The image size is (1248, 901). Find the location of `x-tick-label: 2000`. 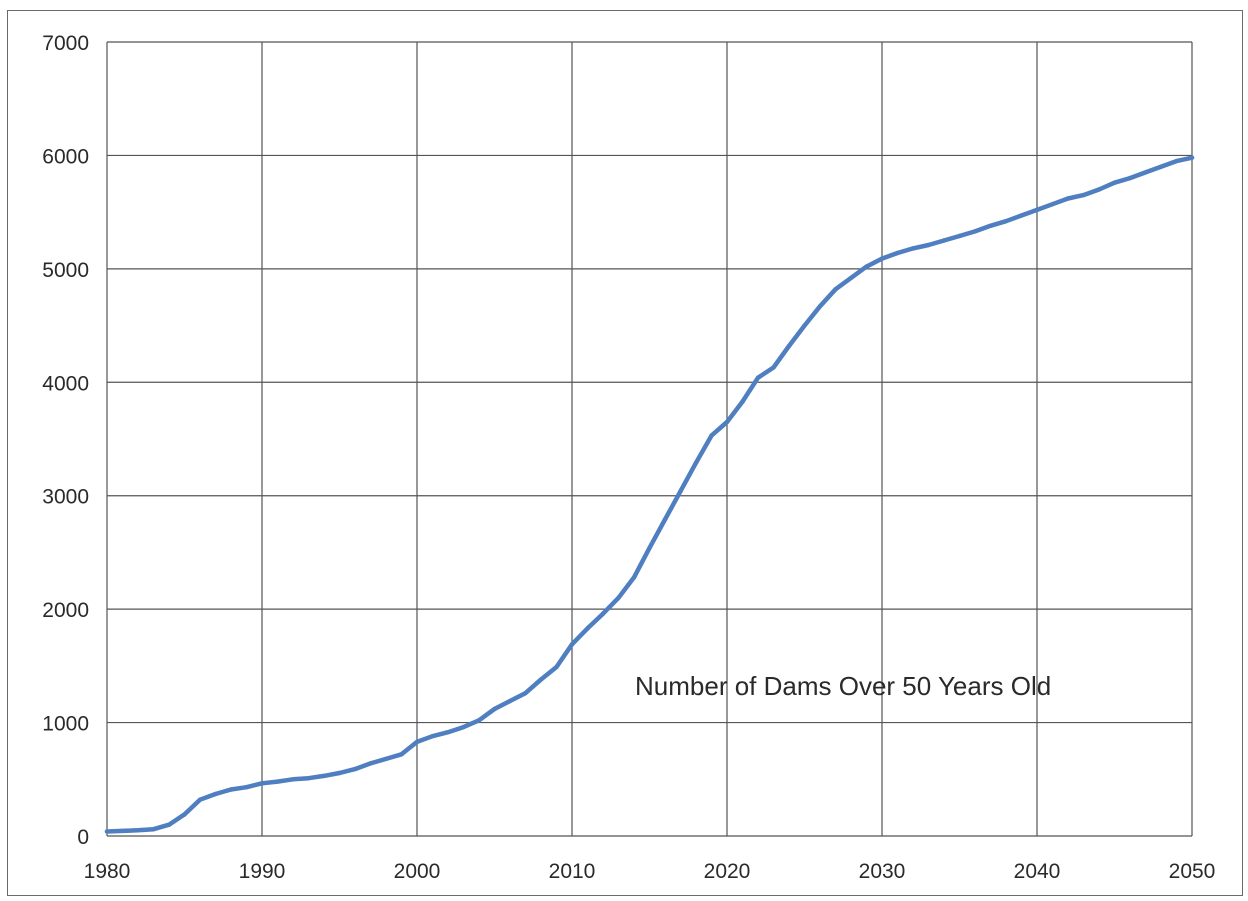

x-tick-label: 2000 is located at coordinates (417, 871).